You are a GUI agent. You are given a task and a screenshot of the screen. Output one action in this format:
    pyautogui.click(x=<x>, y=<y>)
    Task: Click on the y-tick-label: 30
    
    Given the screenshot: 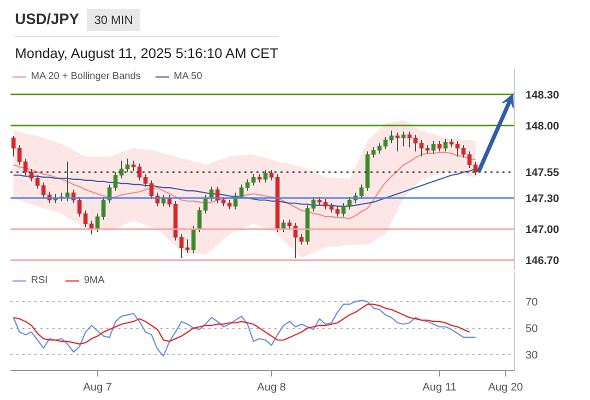 What is the action you would take?
    pyautogui.click(x=532, y=356)
    